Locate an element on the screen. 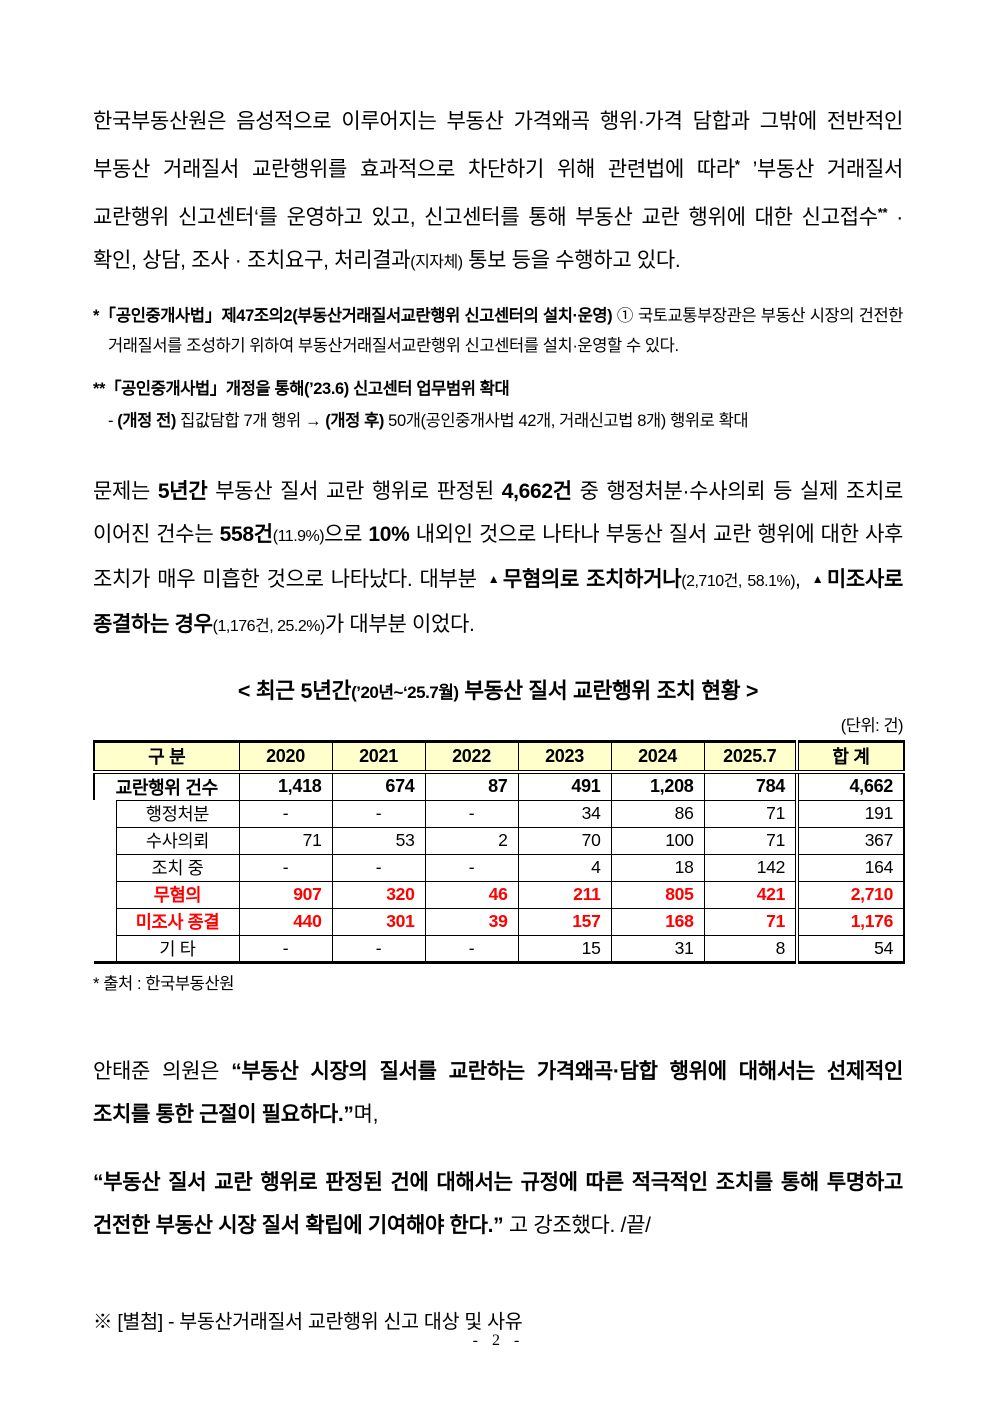 The width and height of the screenshot is (992, 1403). table-cell-total: 191 is located at coordinates (850, 813).